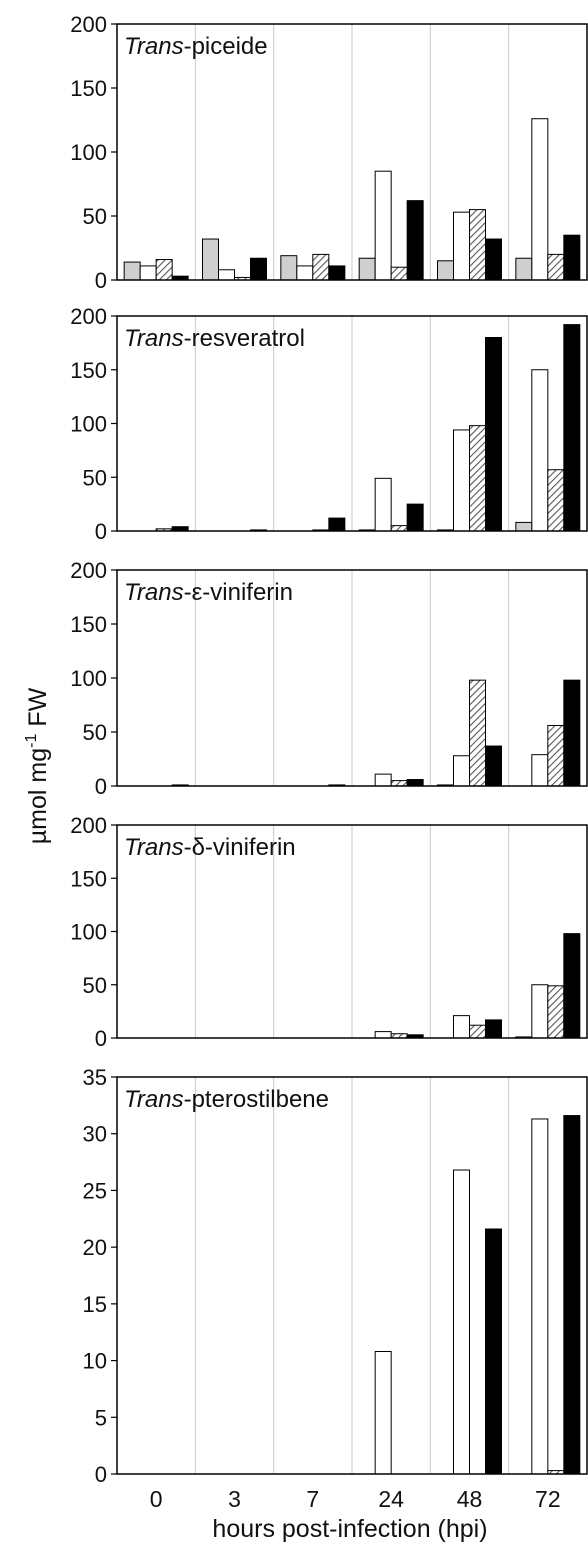 This screenshot has width=588, height=1548. I want to click on y-tick-label: 10, so click(95, 1361).